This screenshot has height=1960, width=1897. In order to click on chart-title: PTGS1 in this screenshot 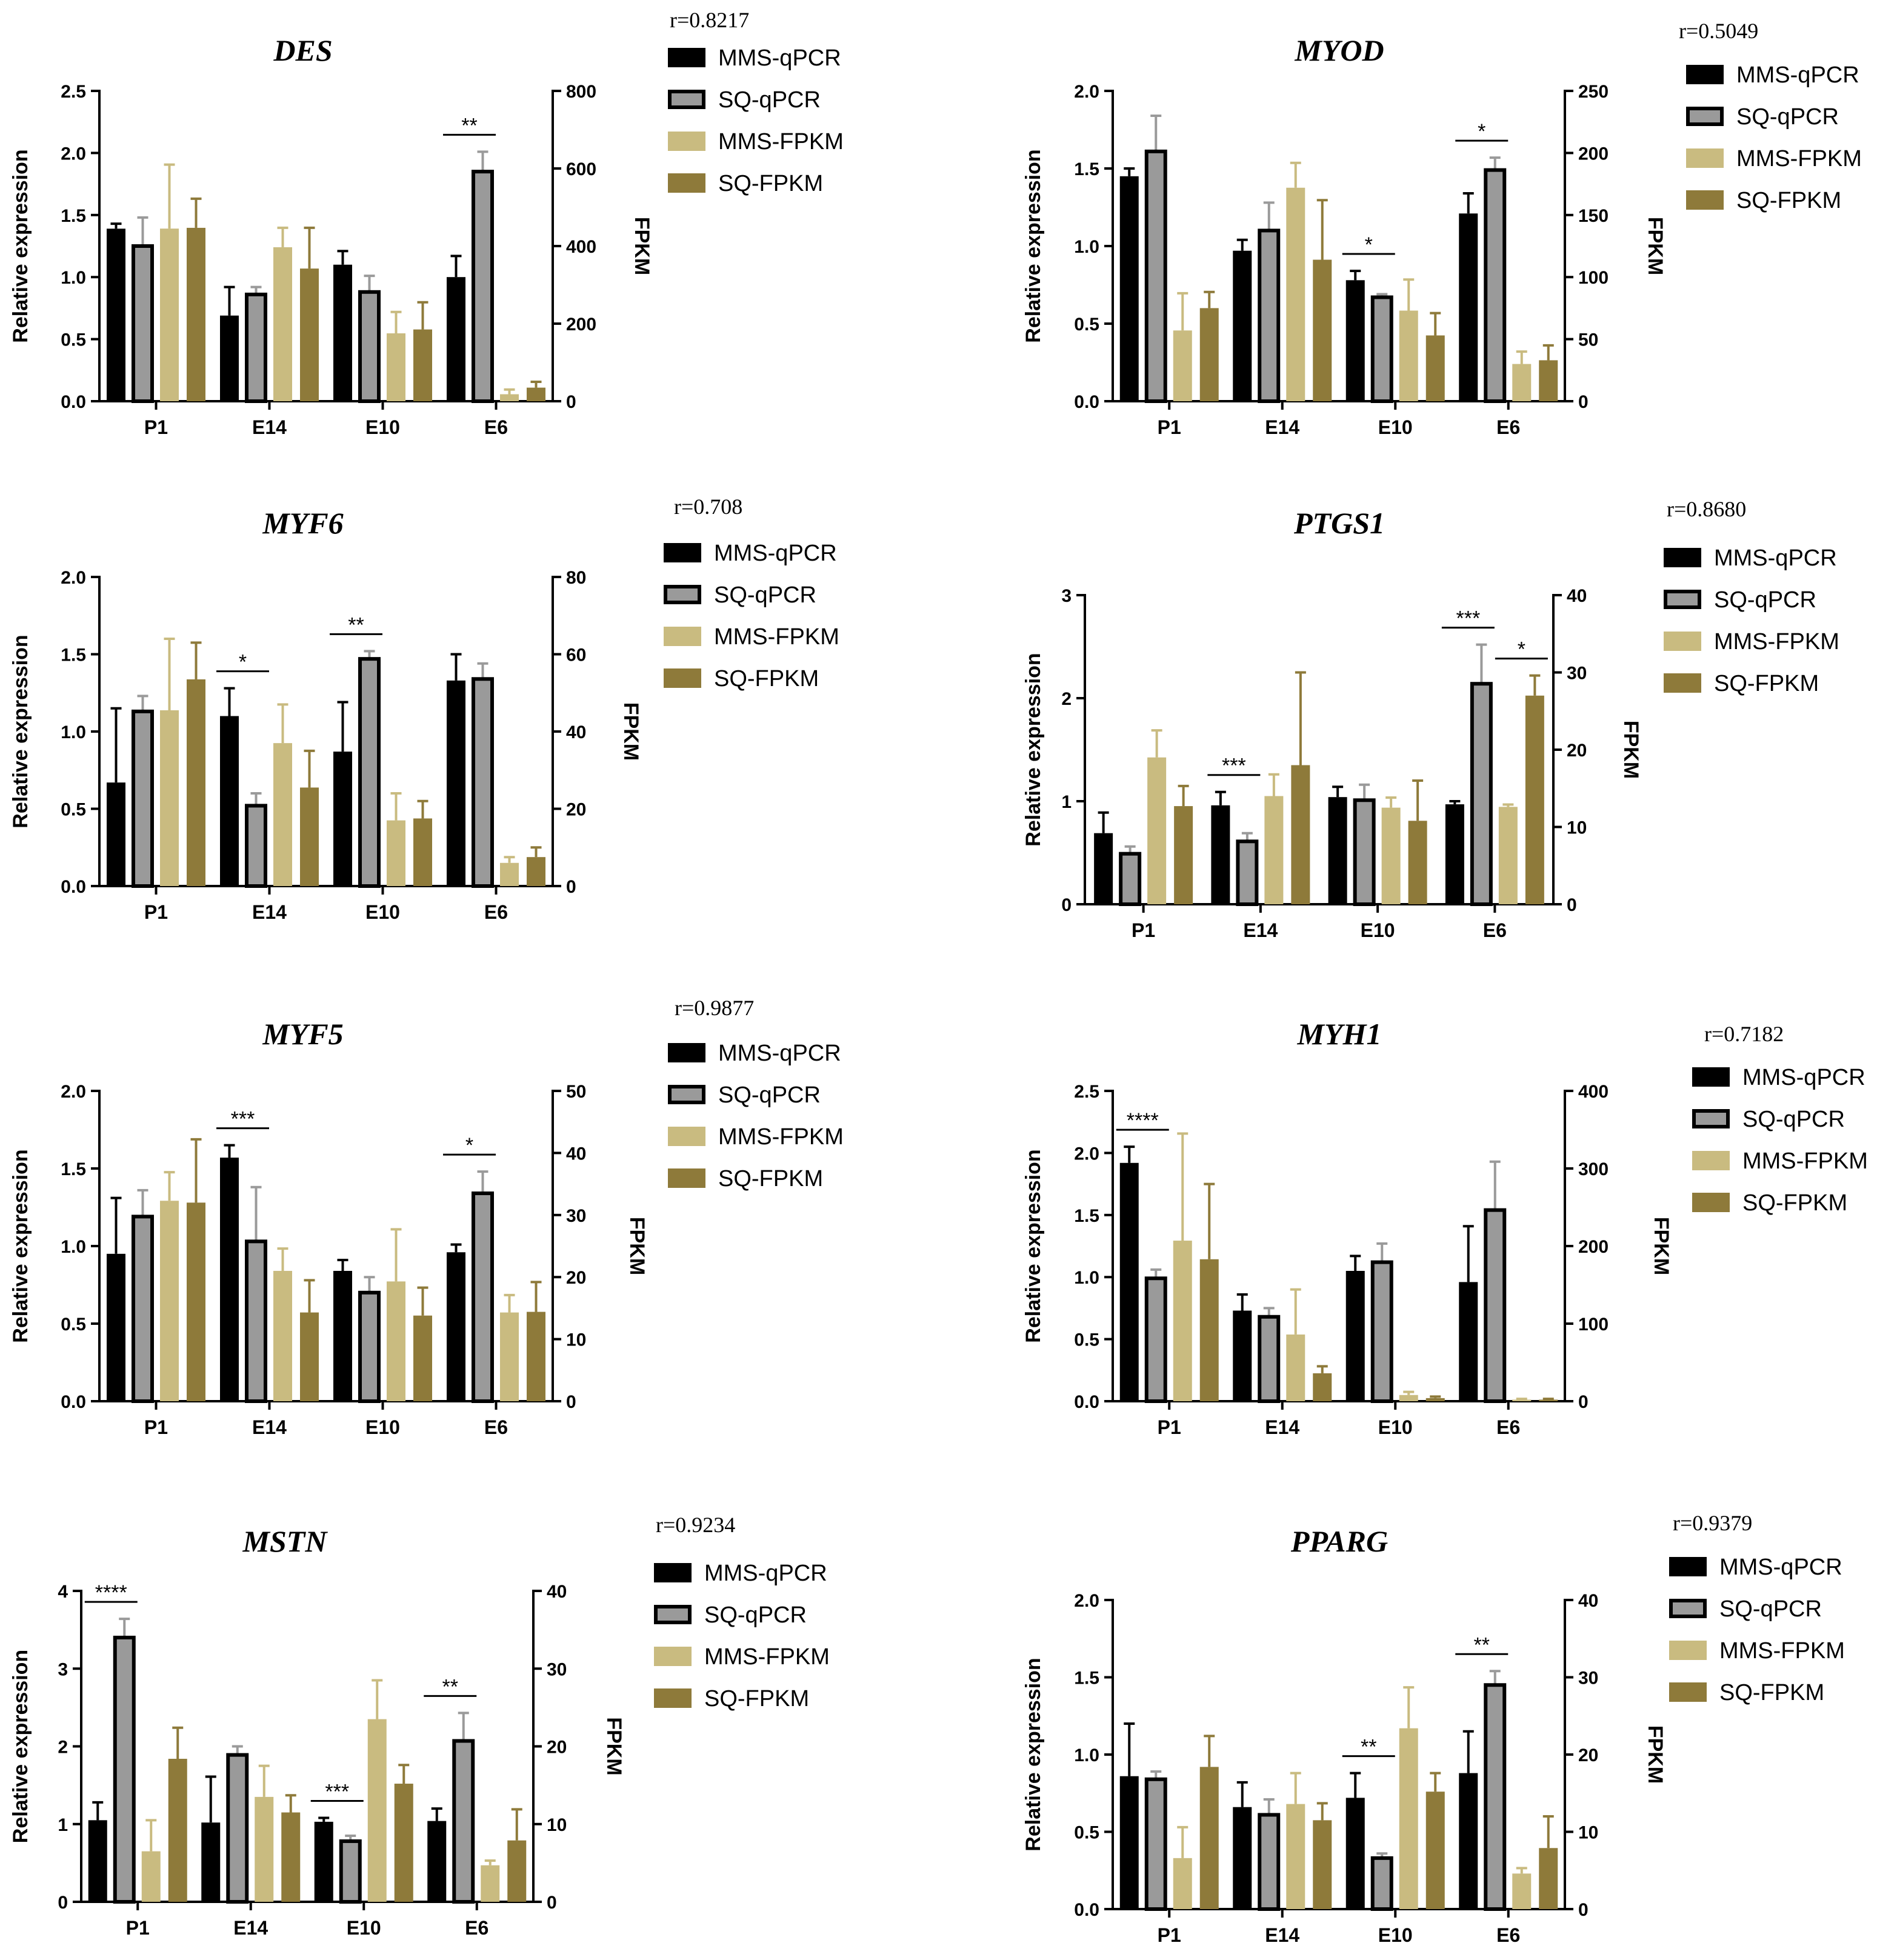, I will do `click(1339, 523)`.